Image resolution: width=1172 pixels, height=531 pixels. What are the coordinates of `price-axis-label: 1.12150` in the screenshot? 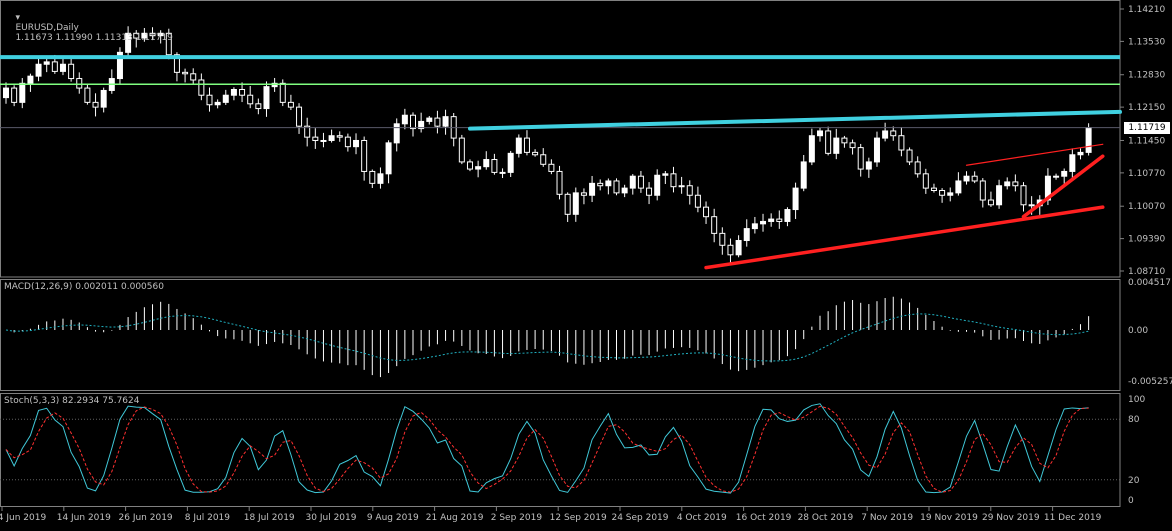 It's located at (1146, 108).